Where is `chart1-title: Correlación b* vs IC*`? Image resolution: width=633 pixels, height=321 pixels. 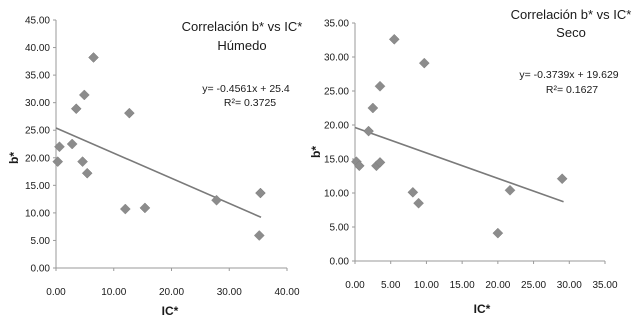 chart1-title: Correlación b* vs IC* is located at coordinates (242, 26).